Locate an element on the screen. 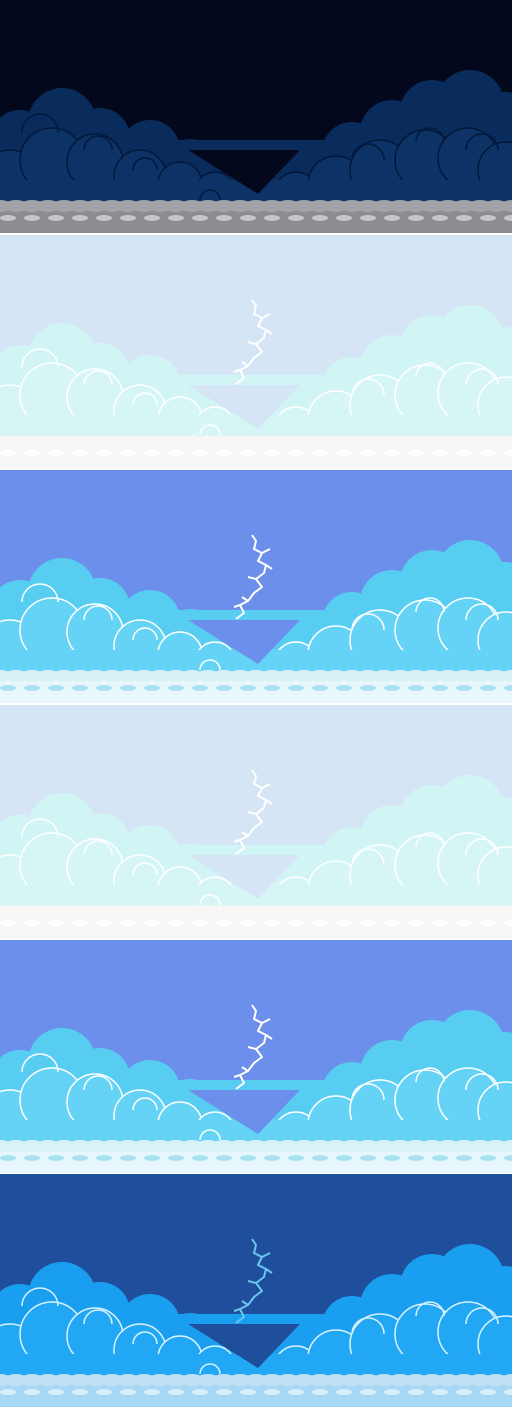 The image size is (512, 1407). lightning-bolt is located at coordinates (253, 812).